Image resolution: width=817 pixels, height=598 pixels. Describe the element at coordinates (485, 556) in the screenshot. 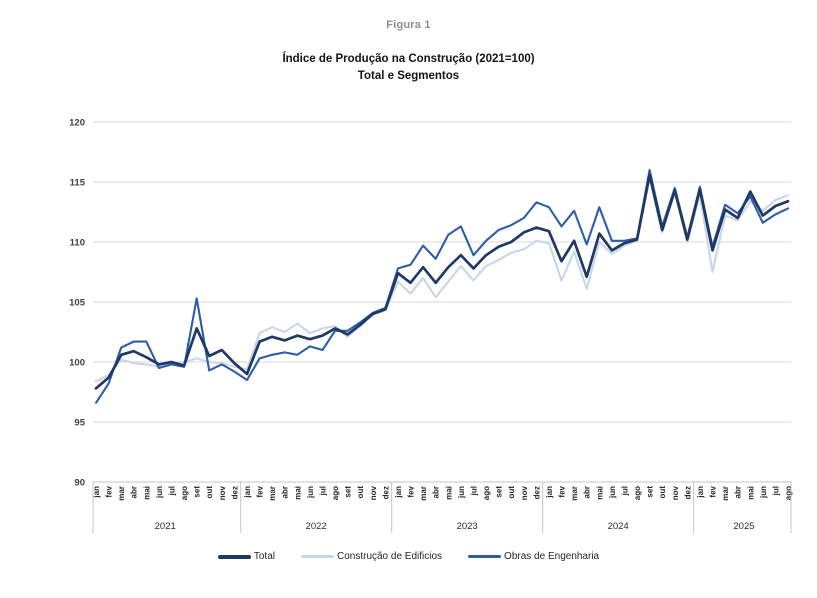

I see `legend-swatch-obras-de-engenharia` at that location.